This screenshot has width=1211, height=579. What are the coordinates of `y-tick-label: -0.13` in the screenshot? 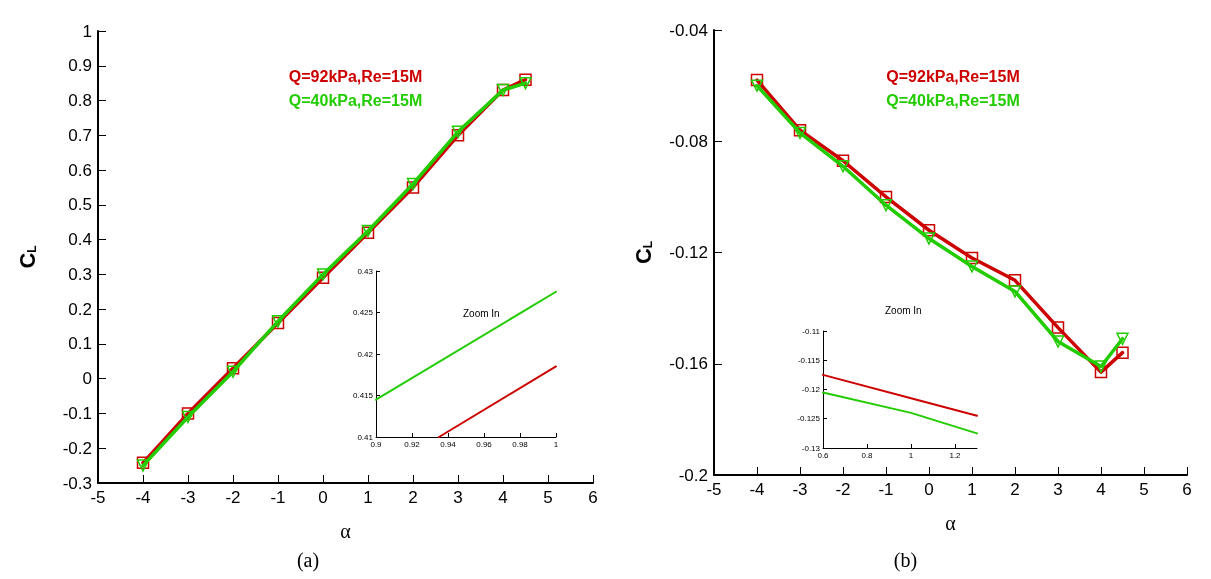 It's located at (811, 448).